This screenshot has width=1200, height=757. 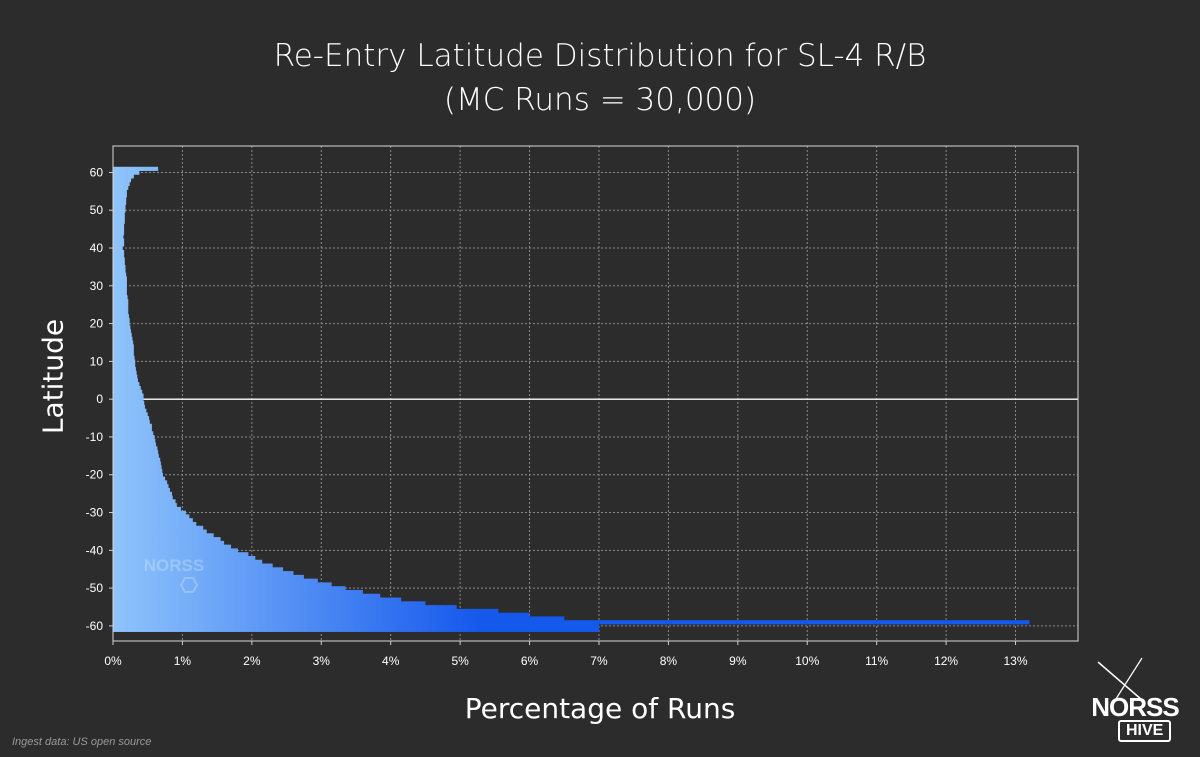 What do you see at coordinates (95, 588) in the screenshot?
I see `y-tick-label: -50` at bounding box center [95, 588].